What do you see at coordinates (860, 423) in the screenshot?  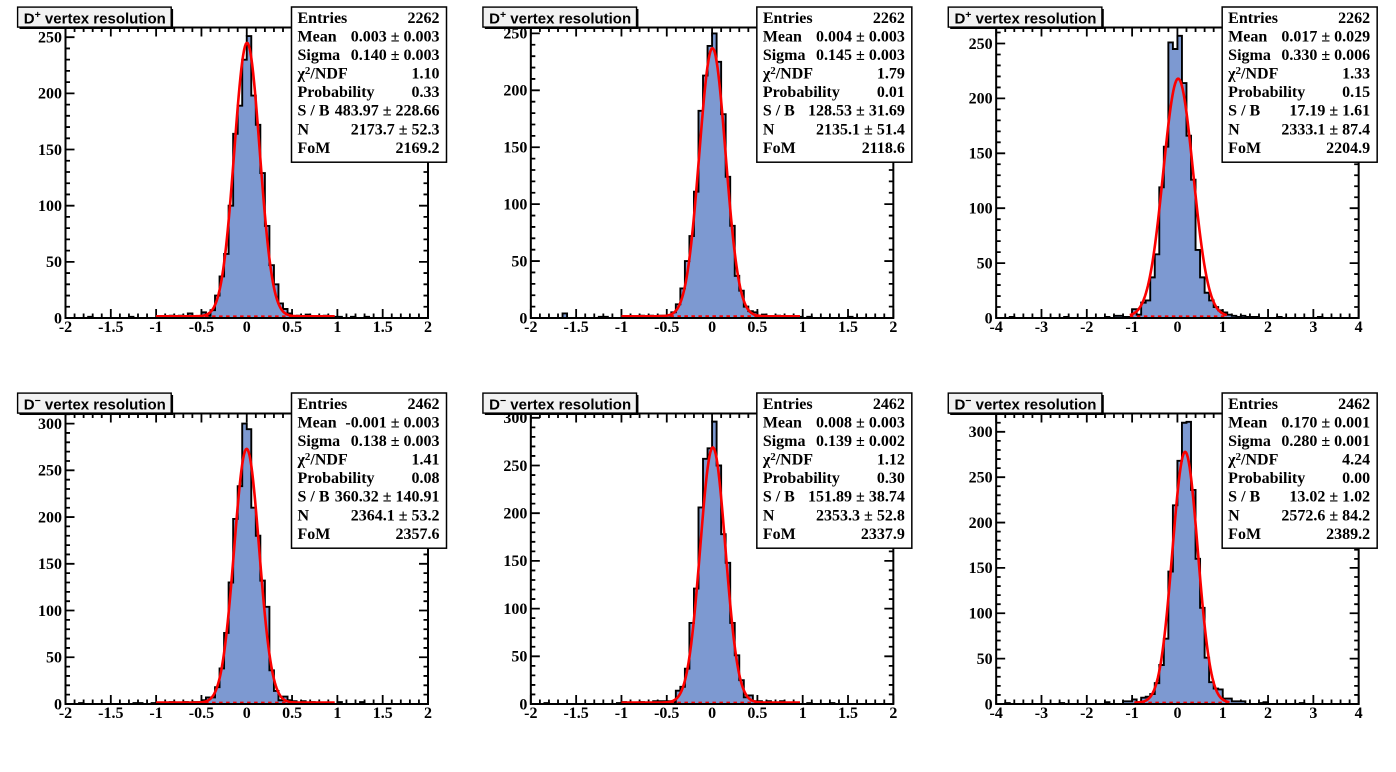 I see `svg-text: 0.008 ± 0.003` at bounding box center [860, 423].